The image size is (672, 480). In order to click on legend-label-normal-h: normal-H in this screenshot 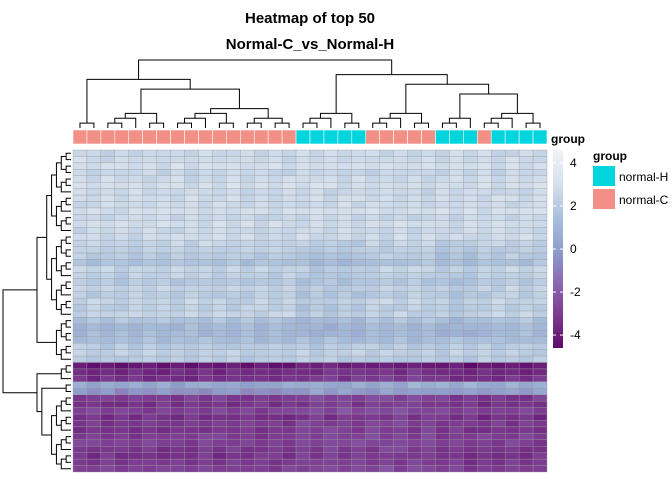, I will do `click(643, 177)`.